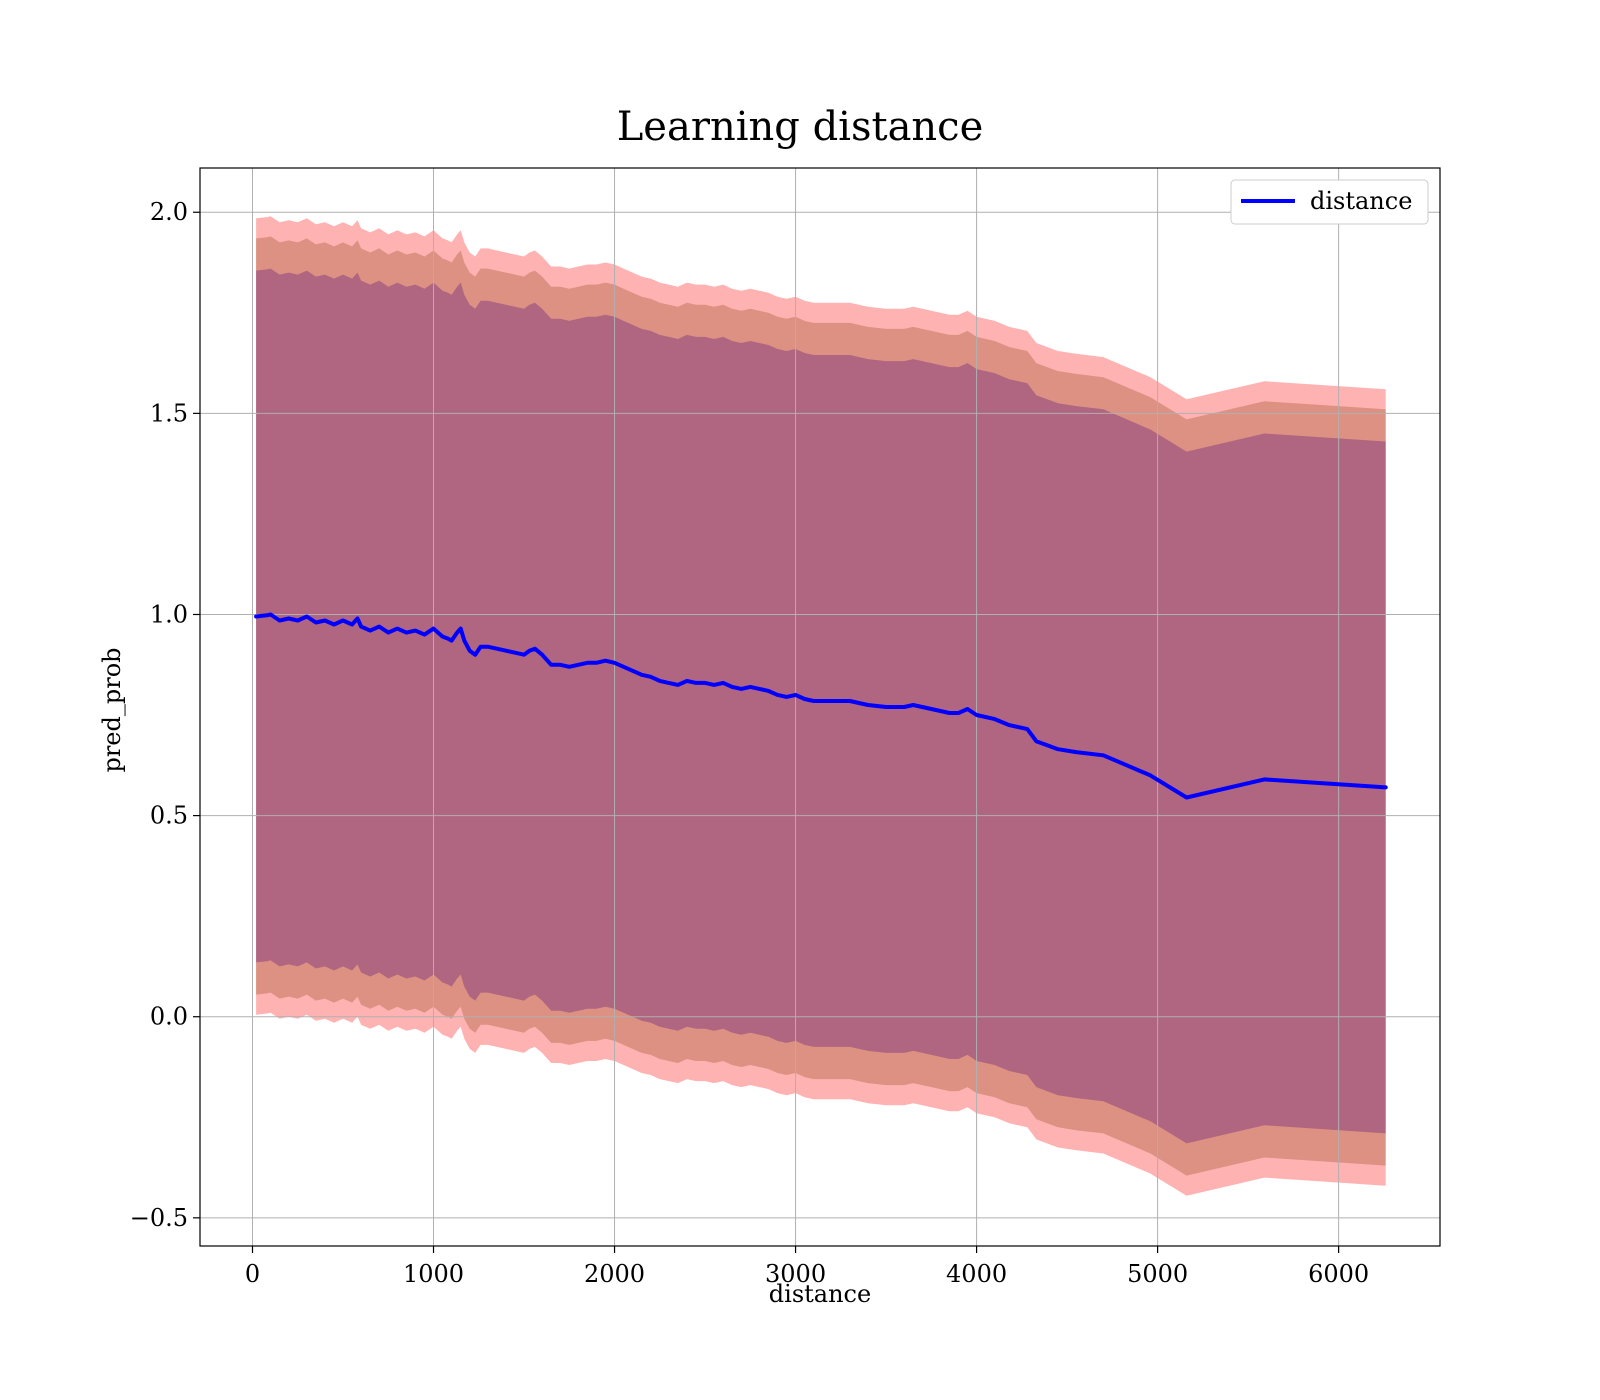 The image size is (1600, 1400). I want to click on y-tick-label: 2.0, so click(169, 212).